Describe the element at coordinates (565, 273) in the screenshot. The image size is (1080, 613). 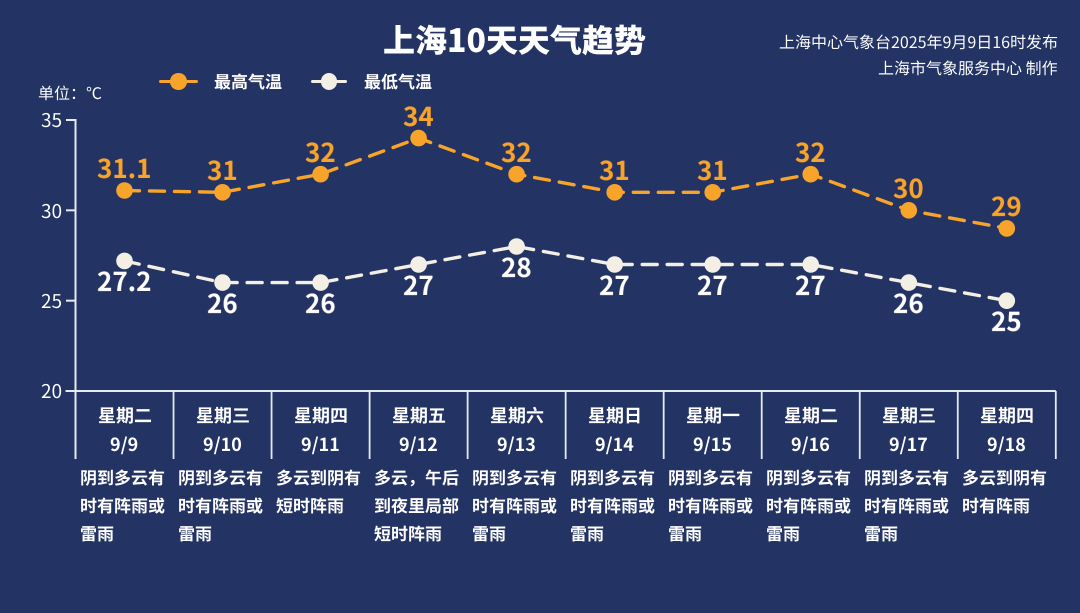
I see `min-temp-line` at that location.